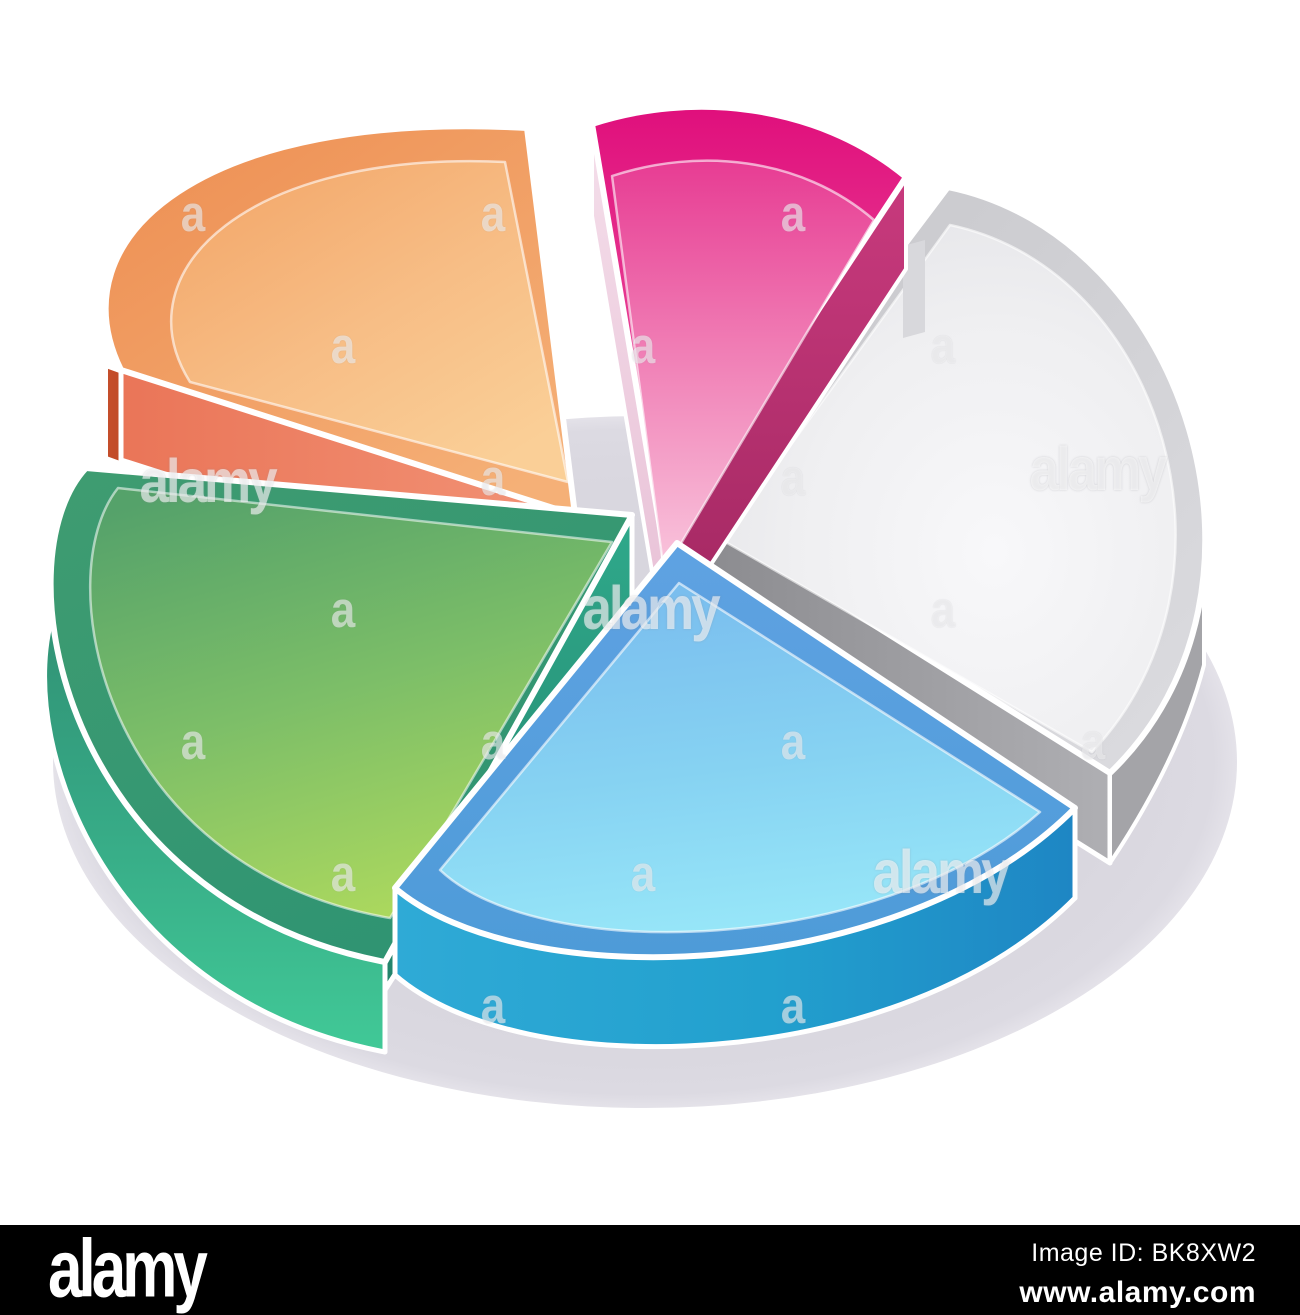 Image resolution: width=1300 pixels, height=1315 pixels. I want to click on alamy-logo: alamy, so click(128, 1269).